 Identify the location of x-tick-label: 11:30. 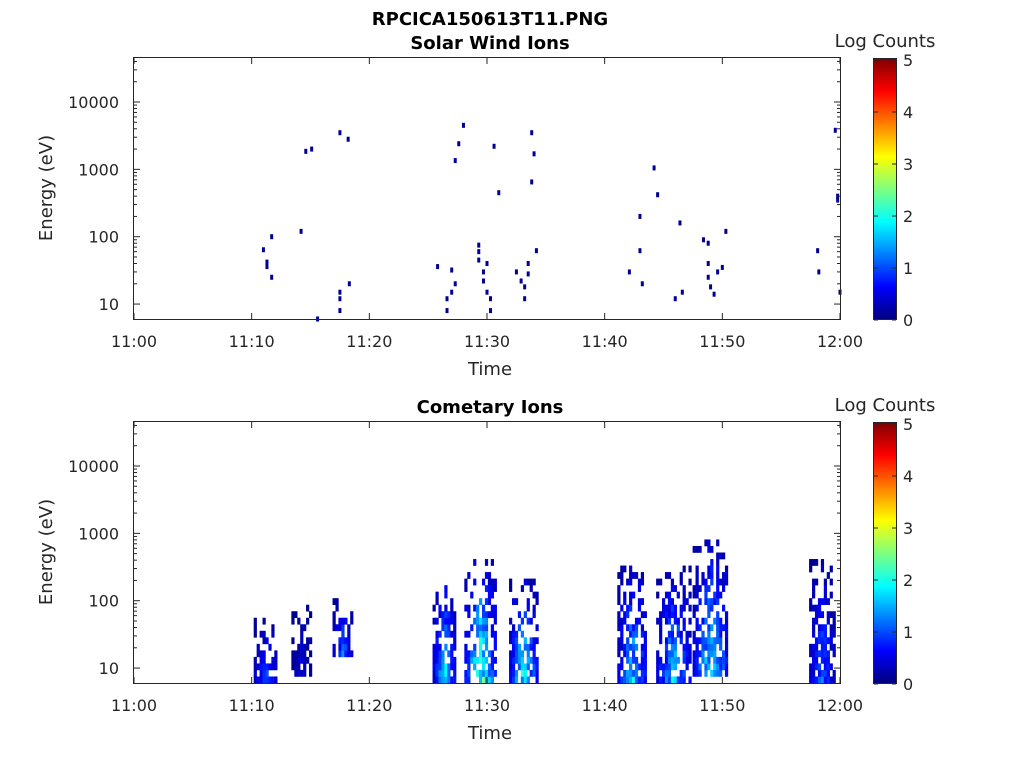
(487, 705).